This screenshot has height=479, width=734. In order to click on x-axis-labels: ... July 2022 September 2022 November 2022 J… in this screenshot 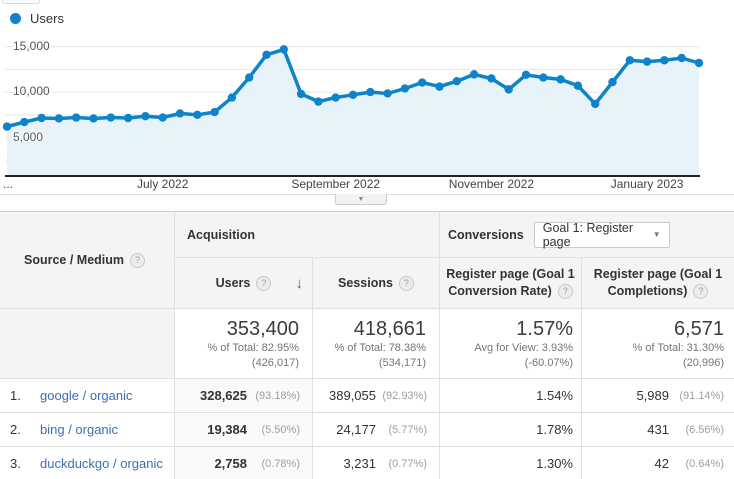, I will do `click(367, 184)`.